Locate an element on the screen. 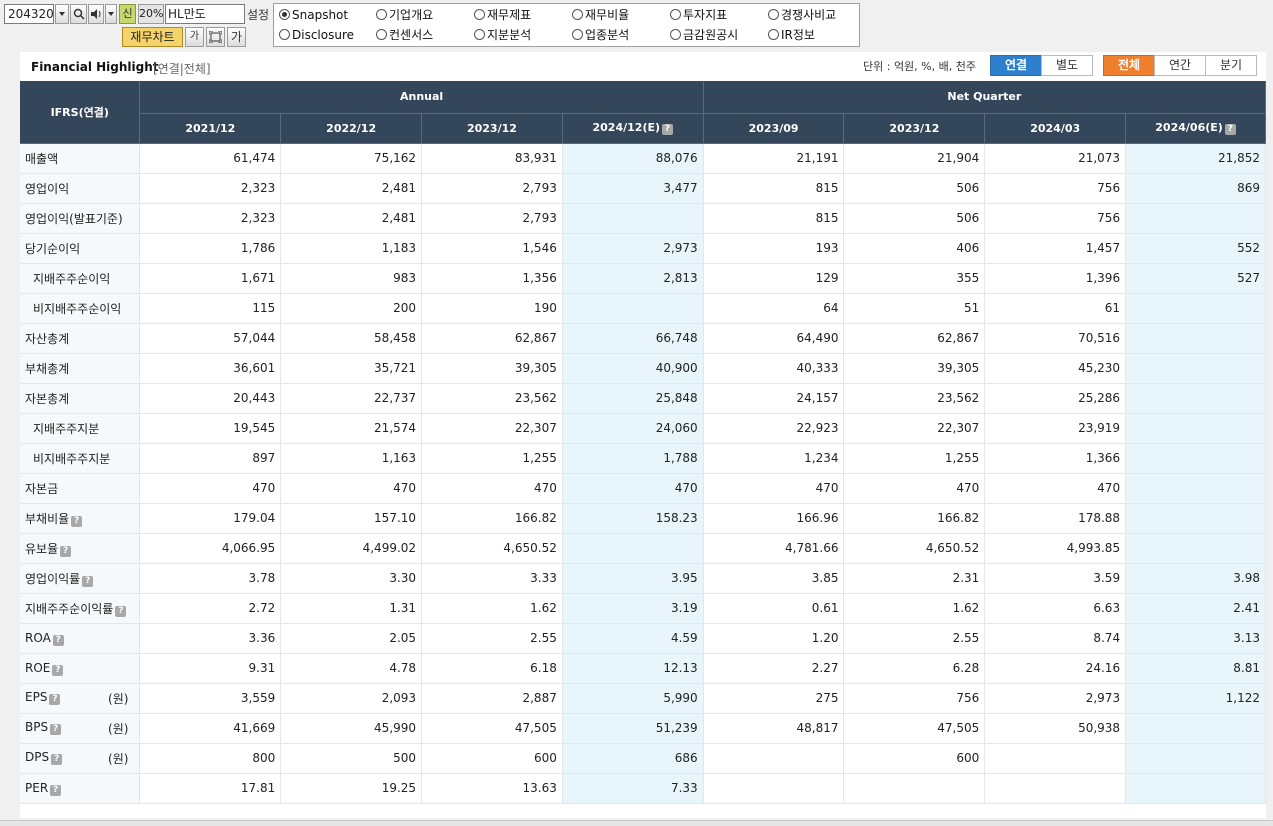  row-label: 부채총계 is located at coordinates (80, 368).